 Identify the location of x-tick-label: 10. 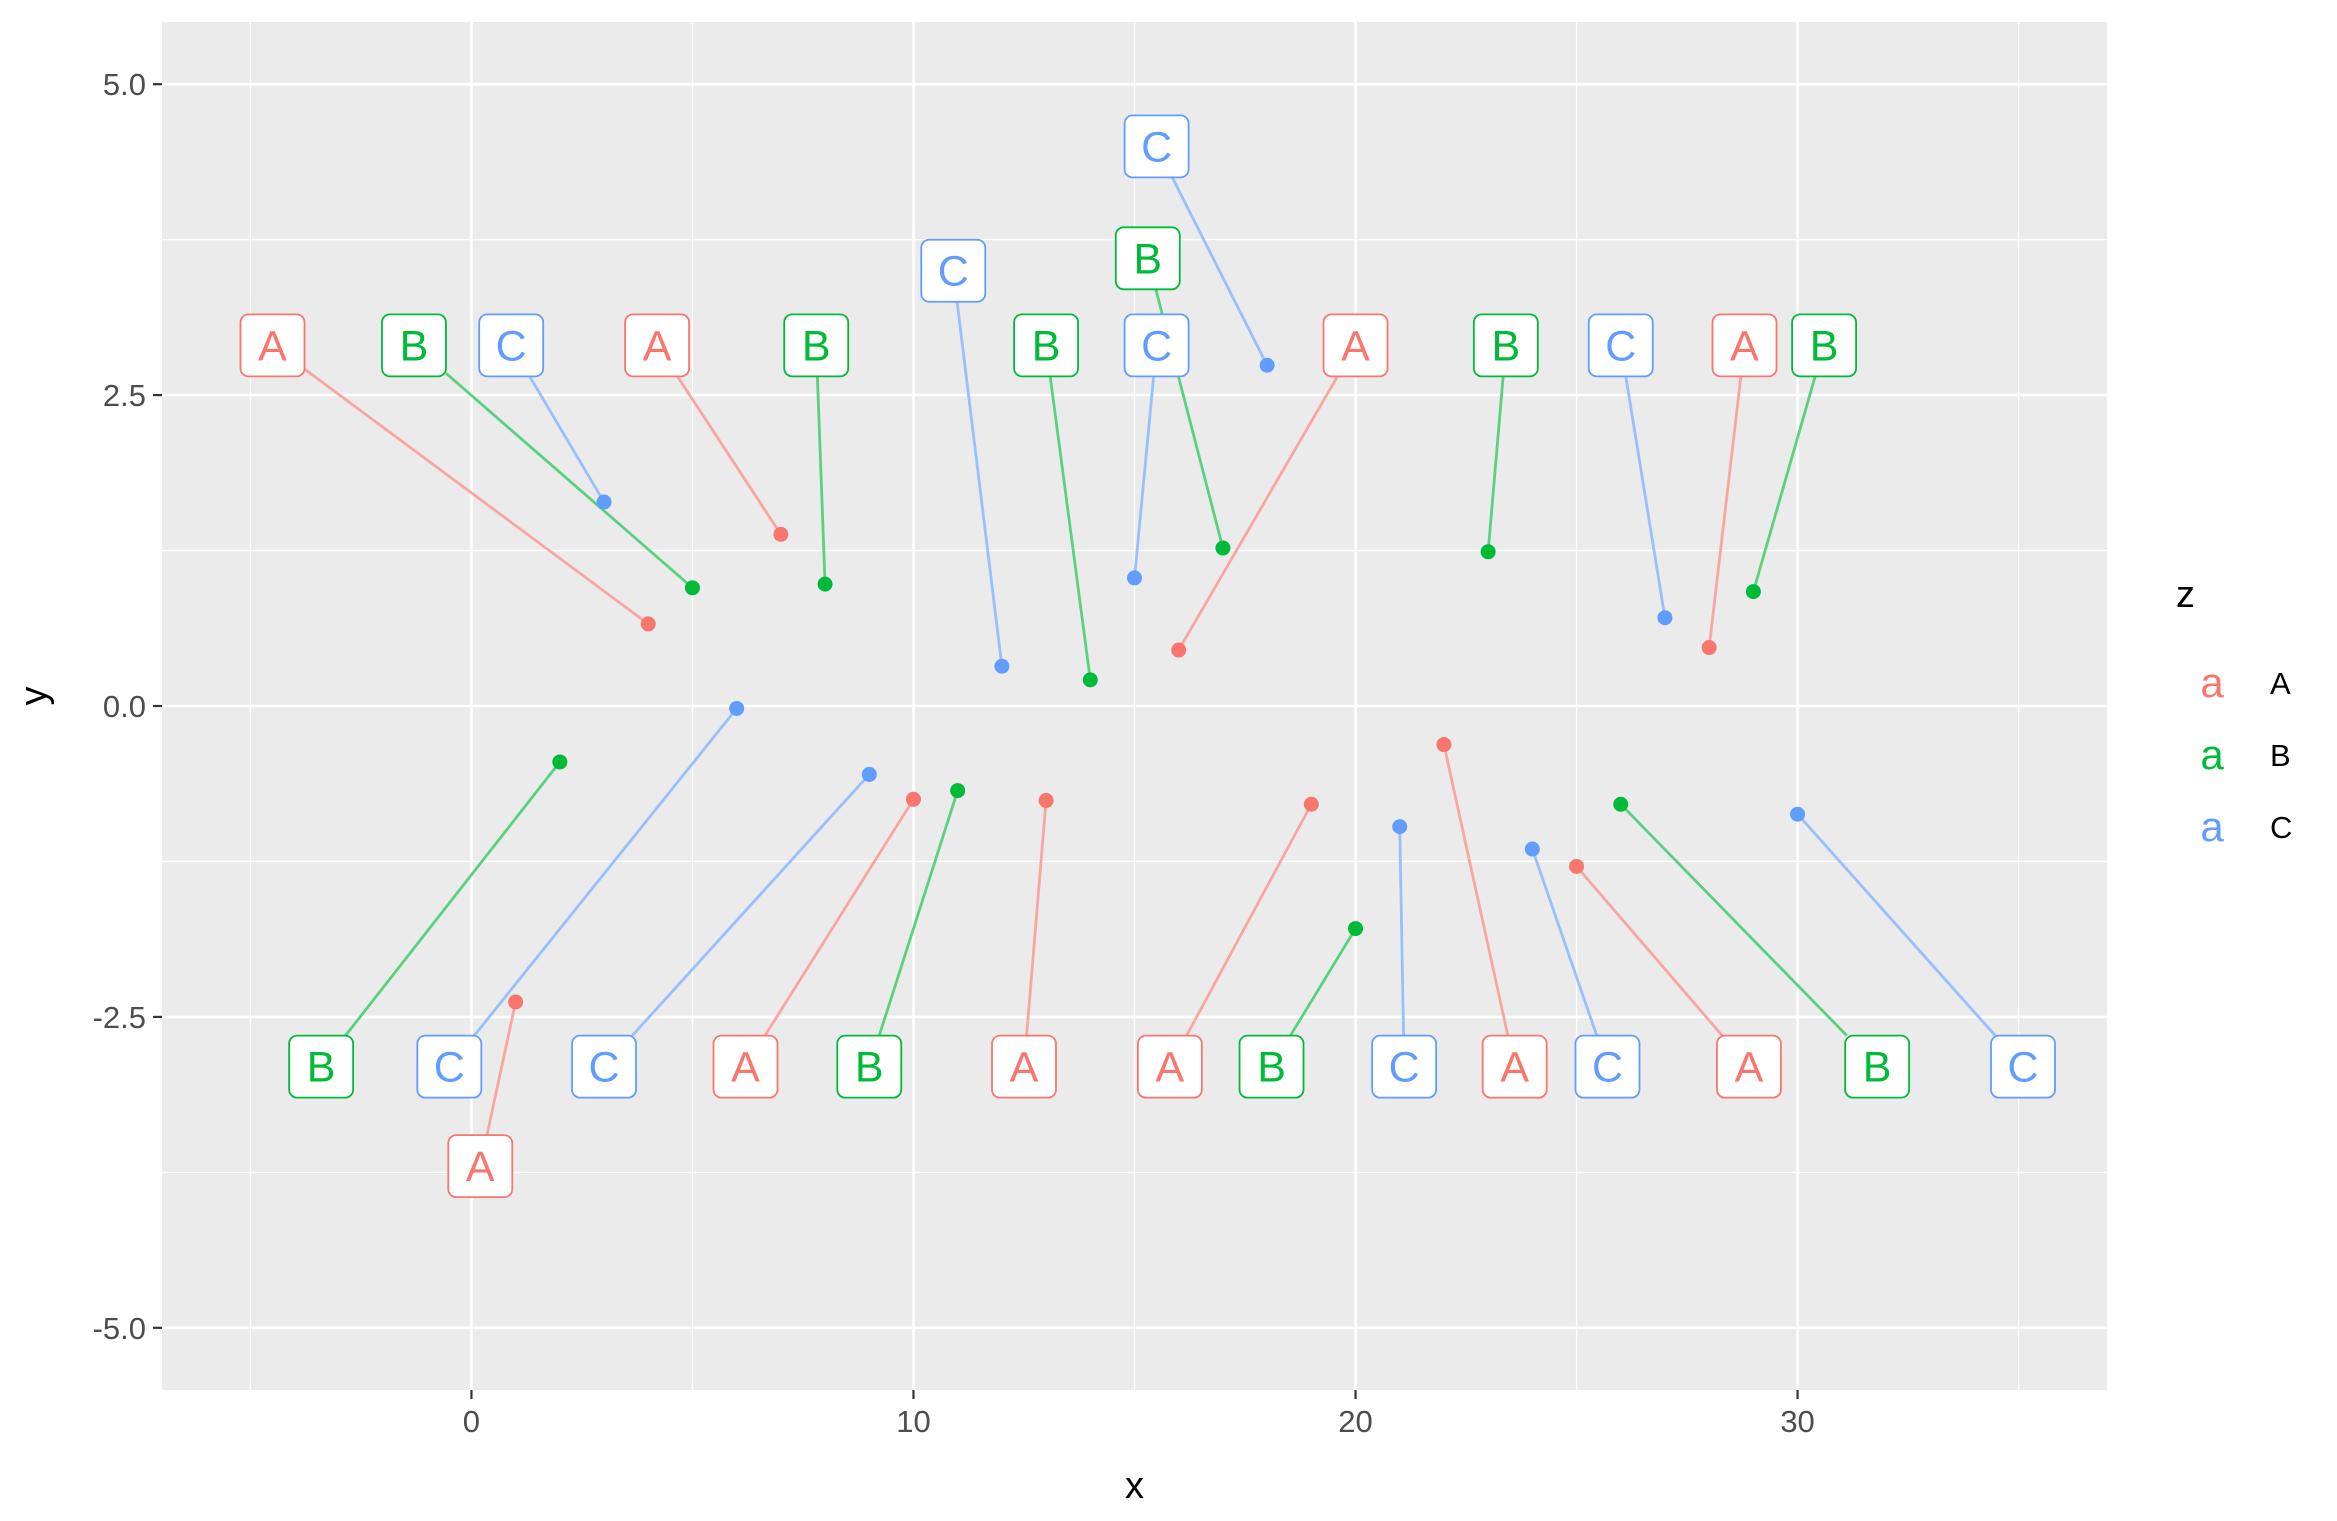
(913, 1421).